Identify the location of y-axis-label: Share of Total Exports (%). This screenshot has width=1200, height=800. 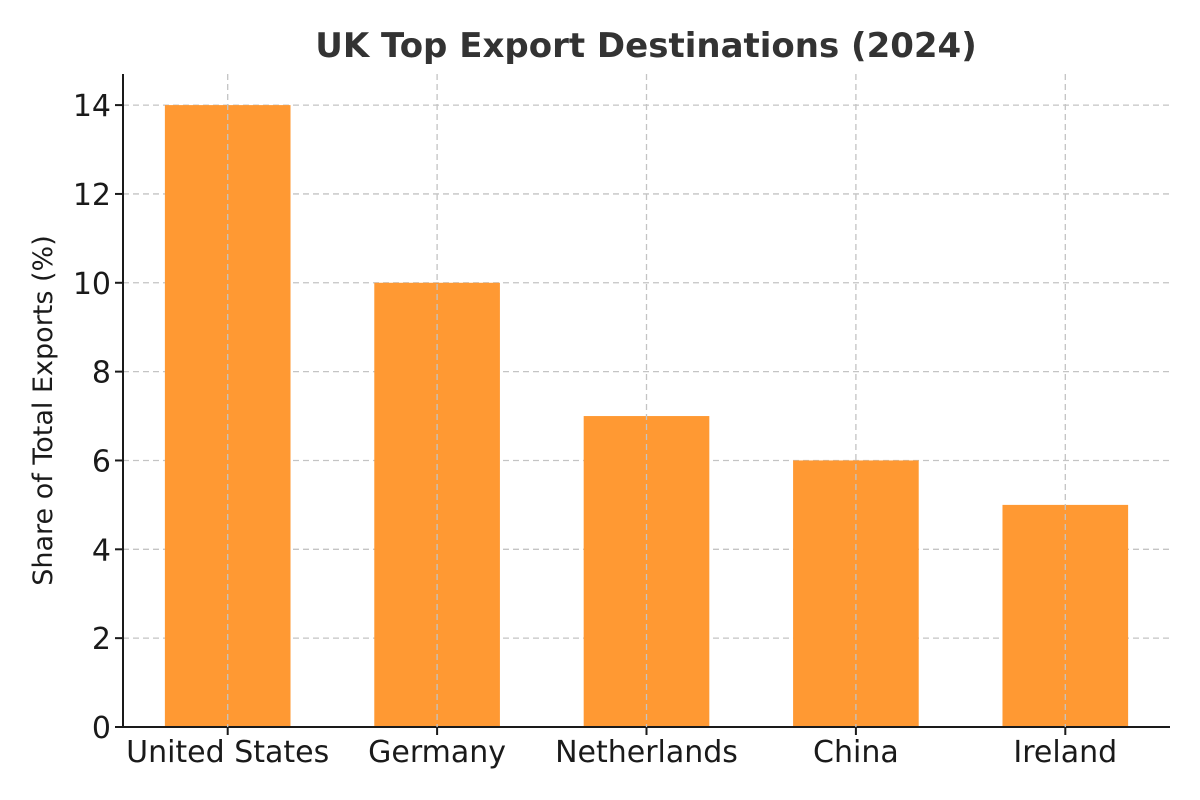
(43, 410).